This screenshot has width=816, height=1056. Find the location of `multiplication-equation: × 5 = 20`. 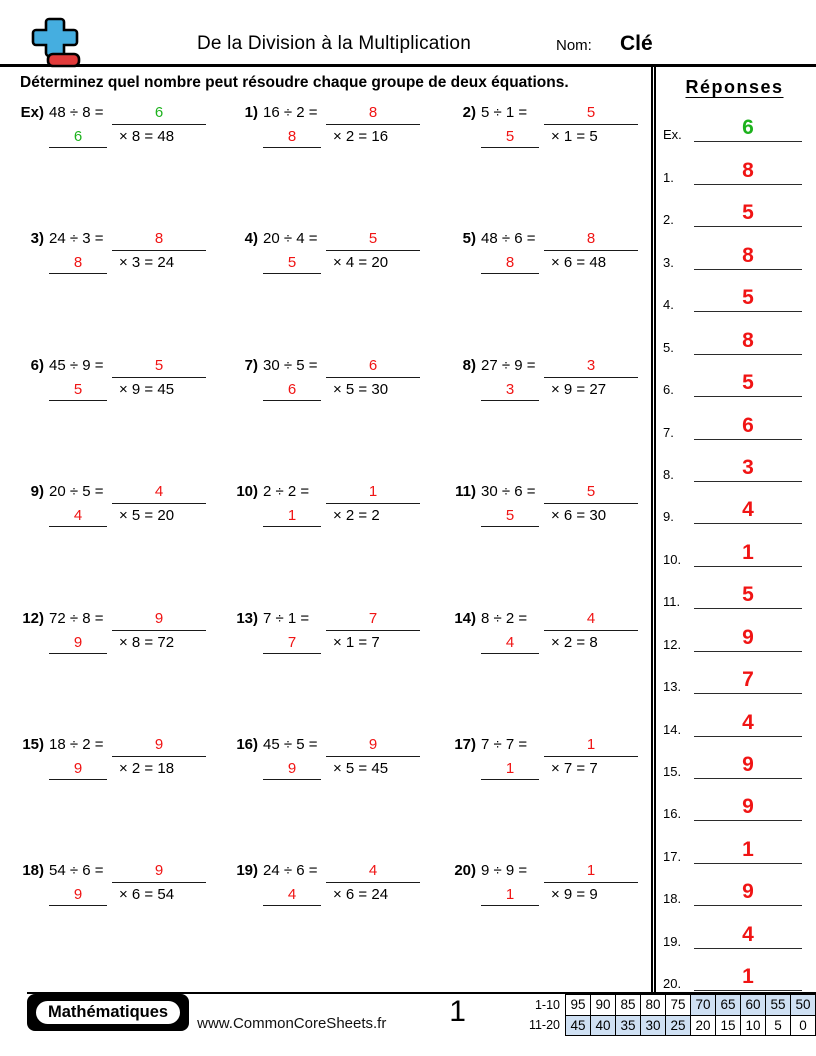

multiplication-equation: × 5 = 20 is located at coordinates (147, 516).